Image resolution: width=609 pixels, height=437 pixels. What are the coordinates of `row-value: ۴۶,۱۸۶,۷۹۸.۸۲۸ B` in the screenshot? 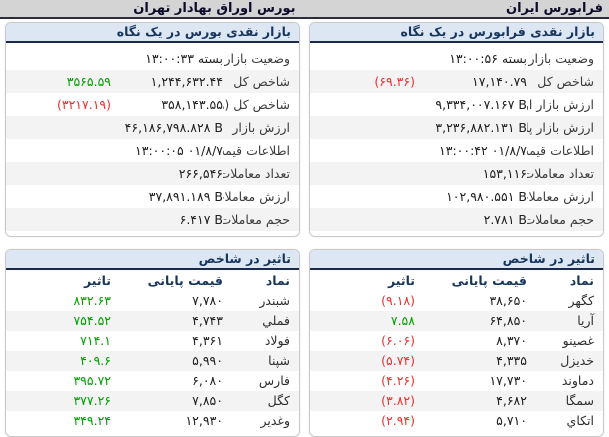 It's located at (167, 127).